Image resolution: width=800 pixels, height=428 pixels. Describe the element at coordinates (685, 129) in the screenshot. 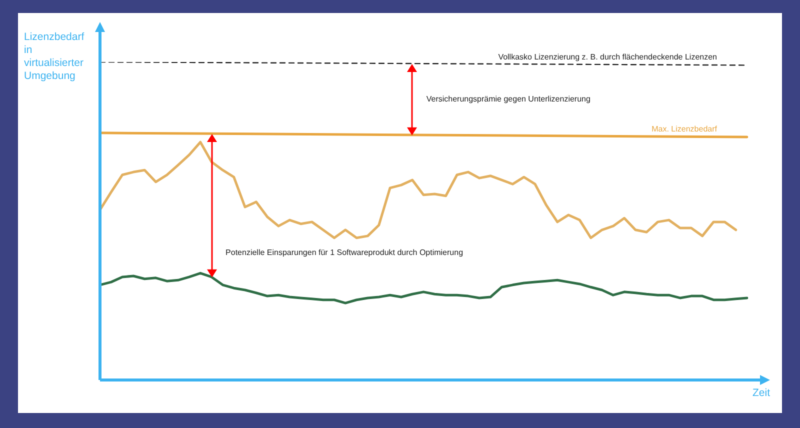

I see `series-label: Max. Lizenzbedarf` at that location.